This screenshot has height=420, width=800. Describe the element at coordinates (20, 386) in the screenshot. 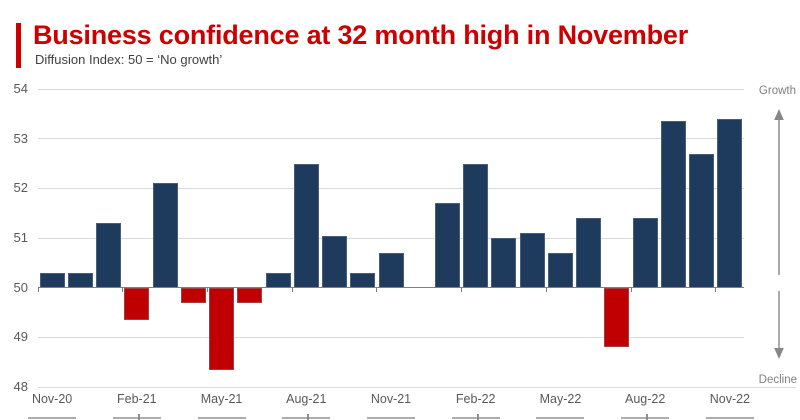

I see `y-tick-label-48: 48` at that location.